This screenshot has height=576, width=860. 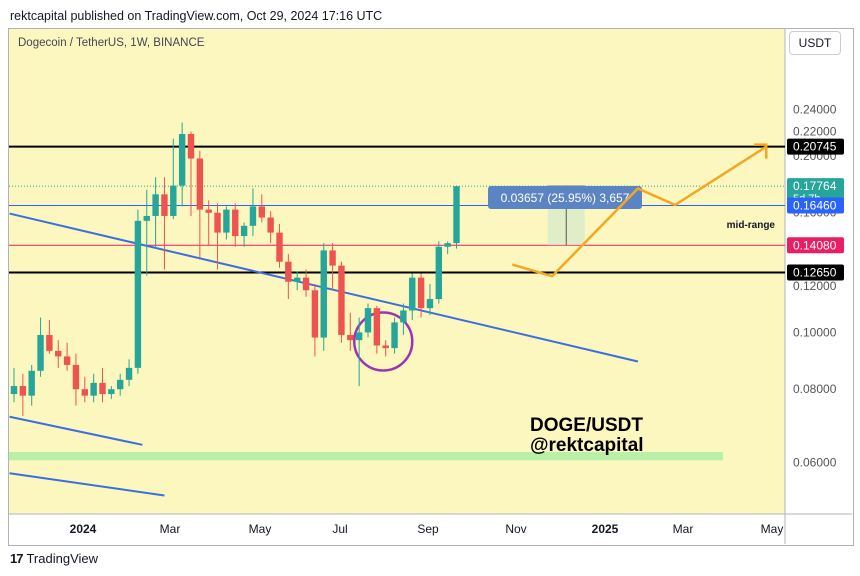 I want to click on measure-label-text: 0.03657 (25.95%) 3,657, so click(x=565, y=198).